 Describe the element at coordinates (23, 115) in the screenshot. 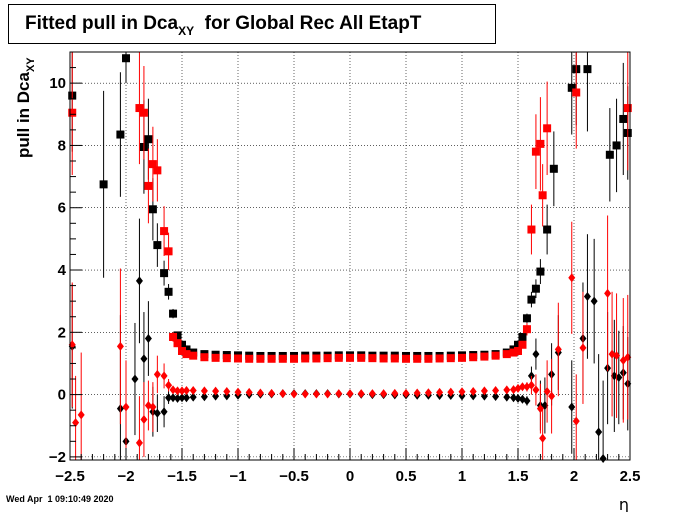

I see `y-axis-label-main: pull in Dca` at that location.